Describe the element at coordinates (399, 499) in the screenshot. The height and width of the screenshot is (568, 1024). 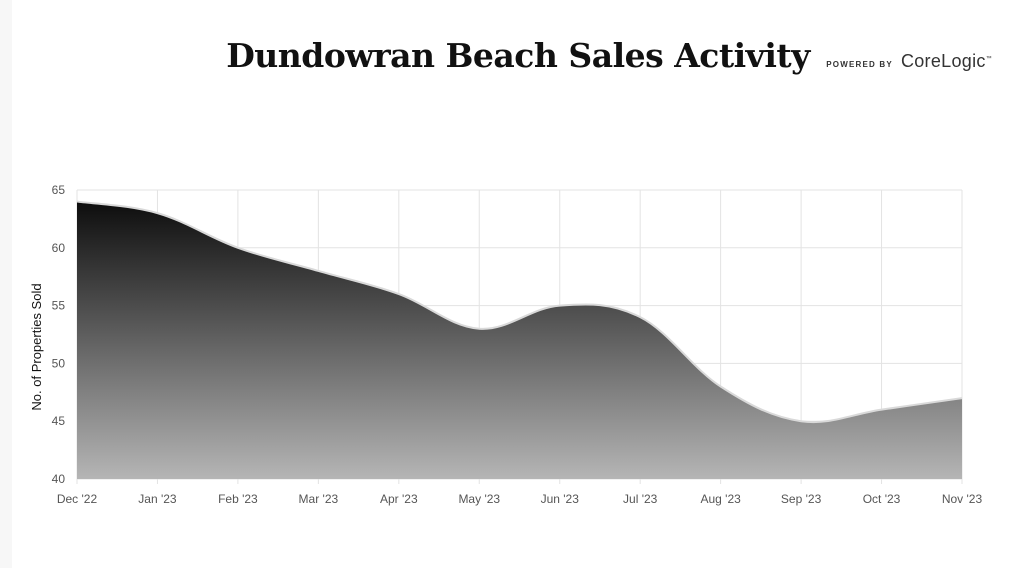
I see `x-tick-label: Apr '23` at that location.